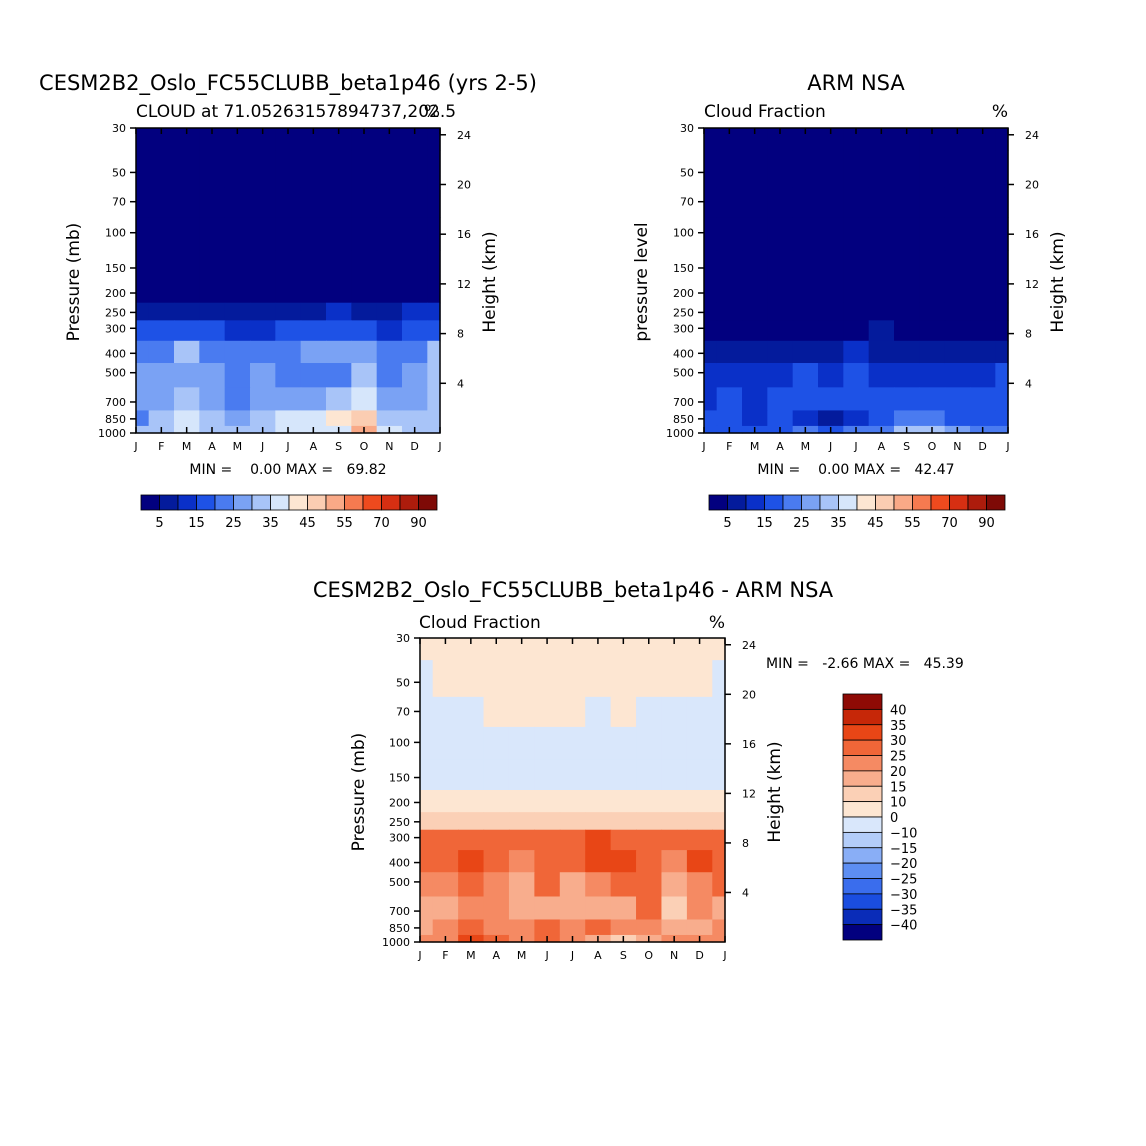 The image size is (1146, 1146). Describe the element at coordinates (464, 184) in the screenshot. I see `y-right-tick-label: 20` at that location.